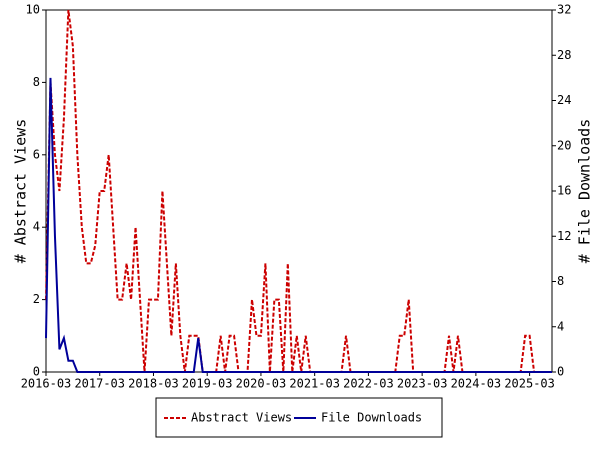  I want to click on y2-tick-label: 32, so click(564, 10).